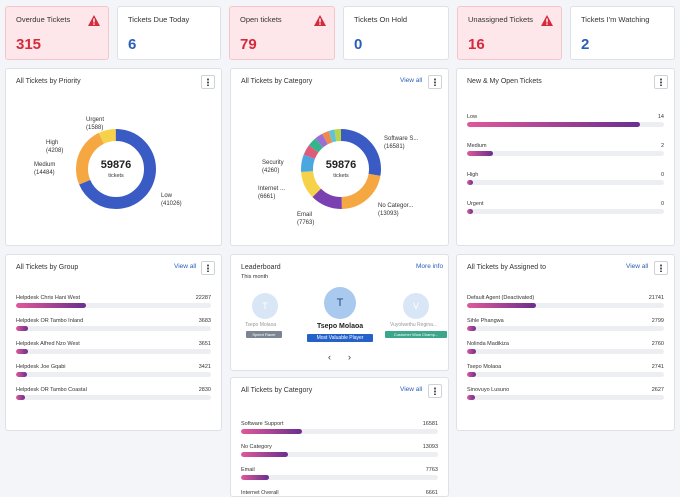 The image size is (680, 497). I want to click on row-name: Helpdesk OR Tambo Inland, so click(50, 321).